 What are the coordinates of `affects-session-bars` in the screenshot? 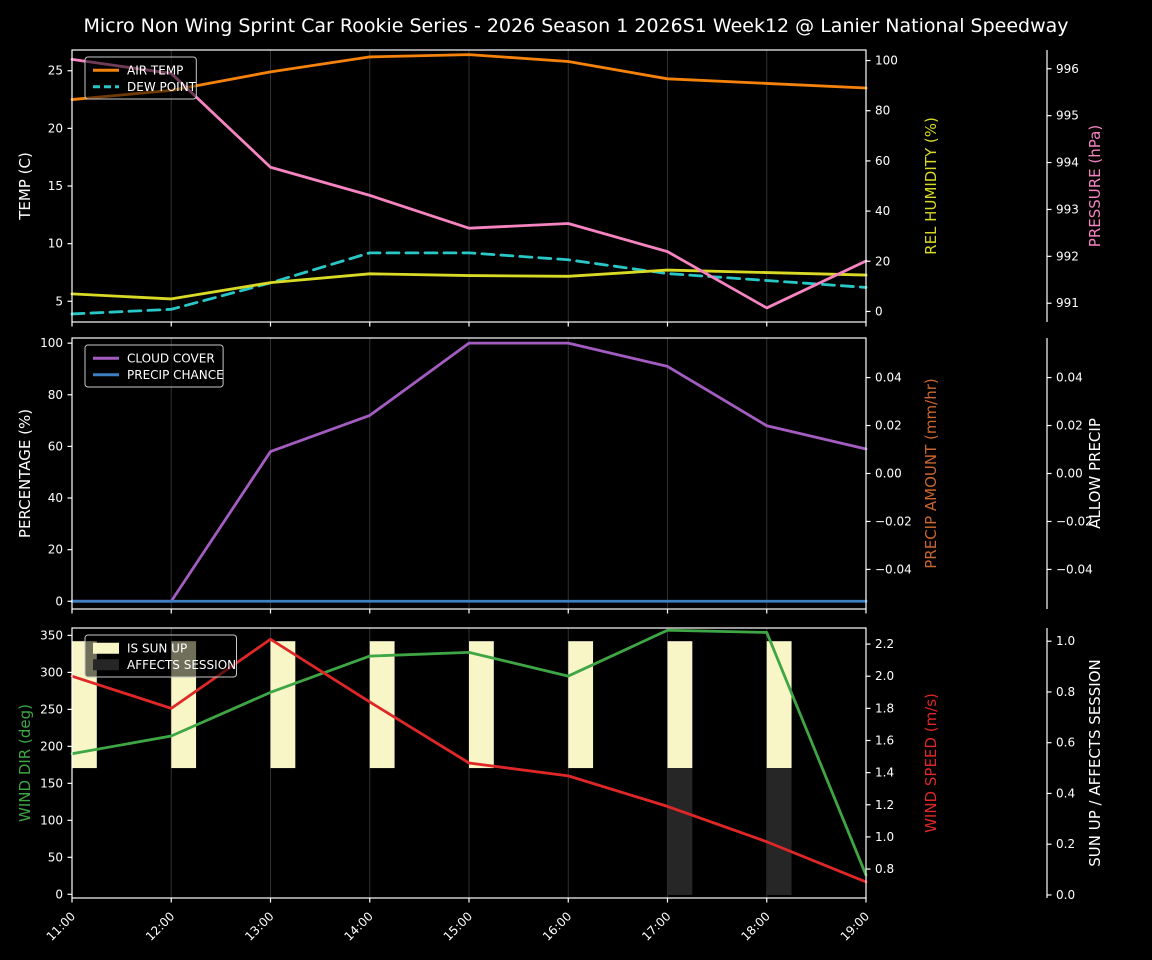 It's located at (729, 831).